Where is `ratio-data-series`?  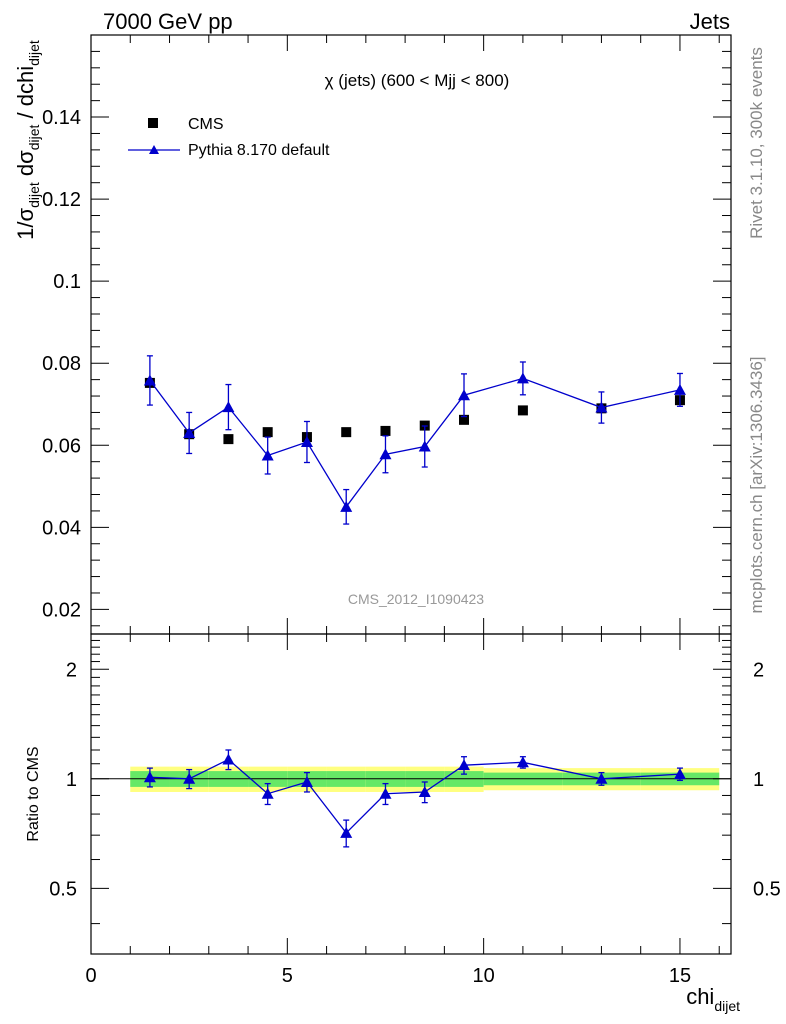
ratio-data-series is located at coordinates (414, 798).